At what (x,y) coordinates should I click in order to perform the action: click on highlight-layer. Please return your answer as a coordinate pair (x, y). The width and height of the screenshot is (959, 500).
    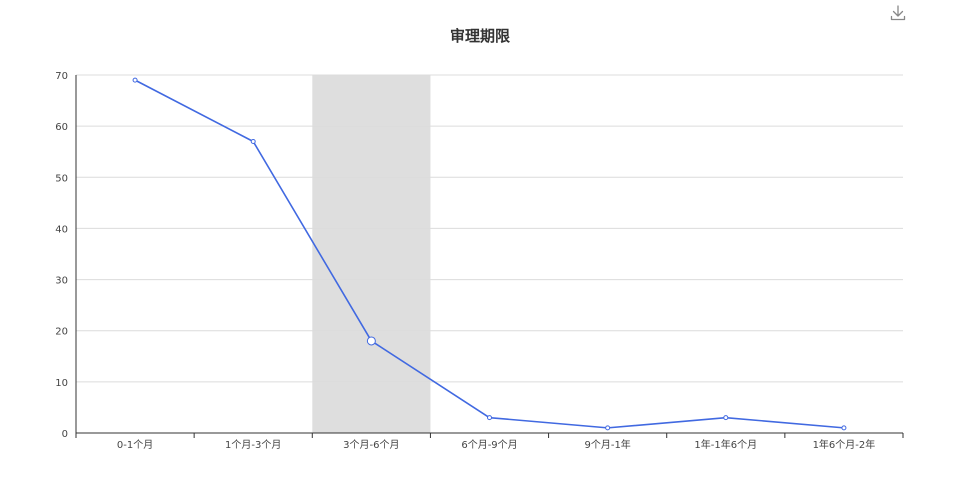
    Looking at the image, I should click on (371, 254).